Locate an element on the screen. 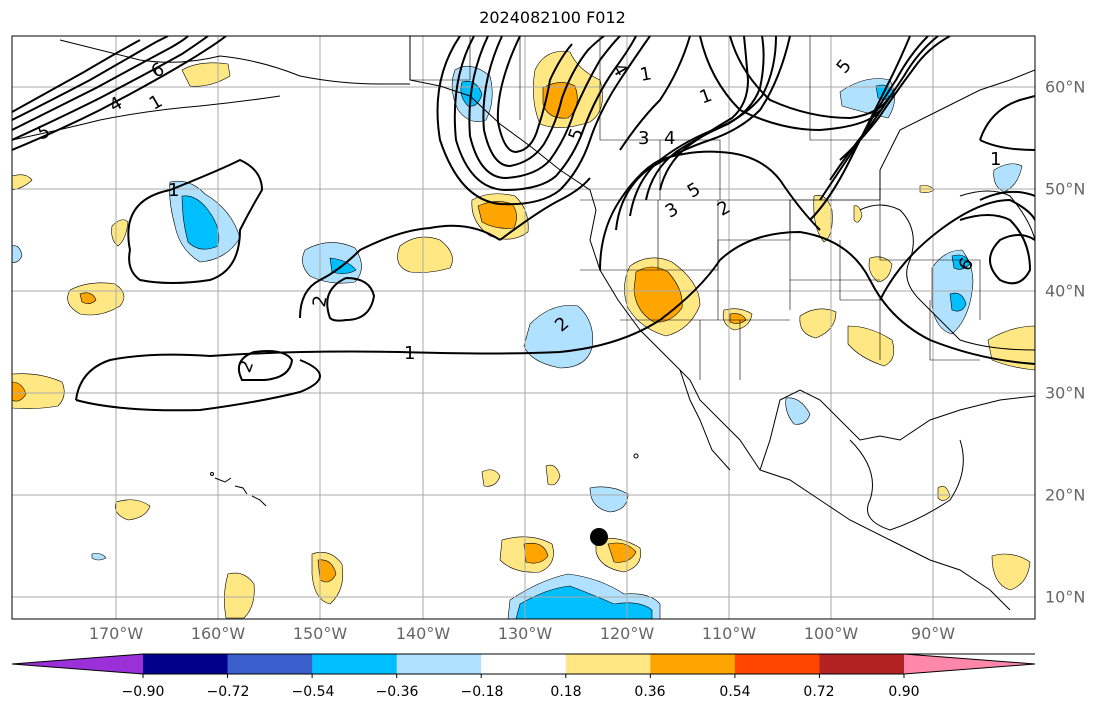 The height and width of the screenshot is (712, 1105). lat-label: 10°N is located at coordinates (1065, 597).